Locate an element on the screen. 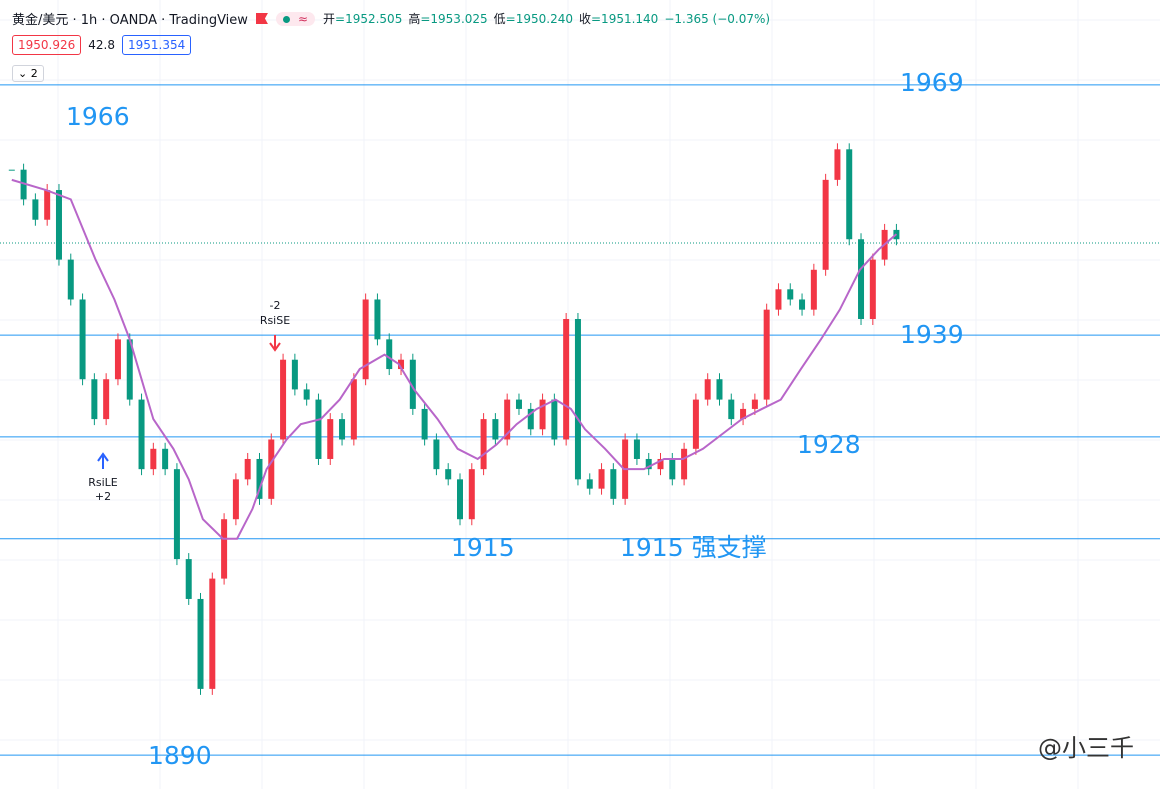  level-annotation: 1915 强支撑 is located at coordinates (693, 547).